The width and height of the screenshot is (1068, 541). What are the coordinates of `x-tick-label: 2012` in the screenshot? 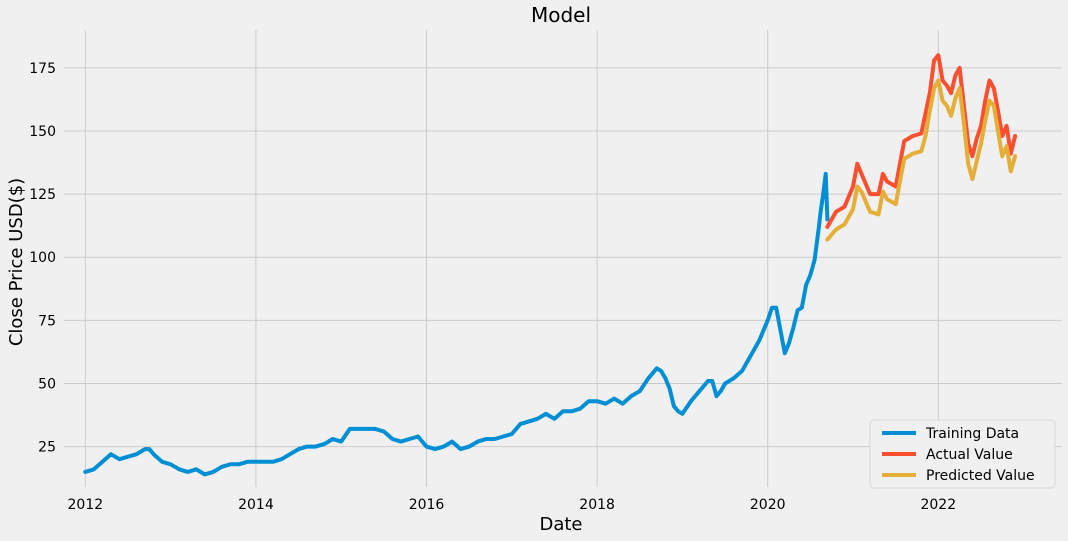 It's located at (86, 505).